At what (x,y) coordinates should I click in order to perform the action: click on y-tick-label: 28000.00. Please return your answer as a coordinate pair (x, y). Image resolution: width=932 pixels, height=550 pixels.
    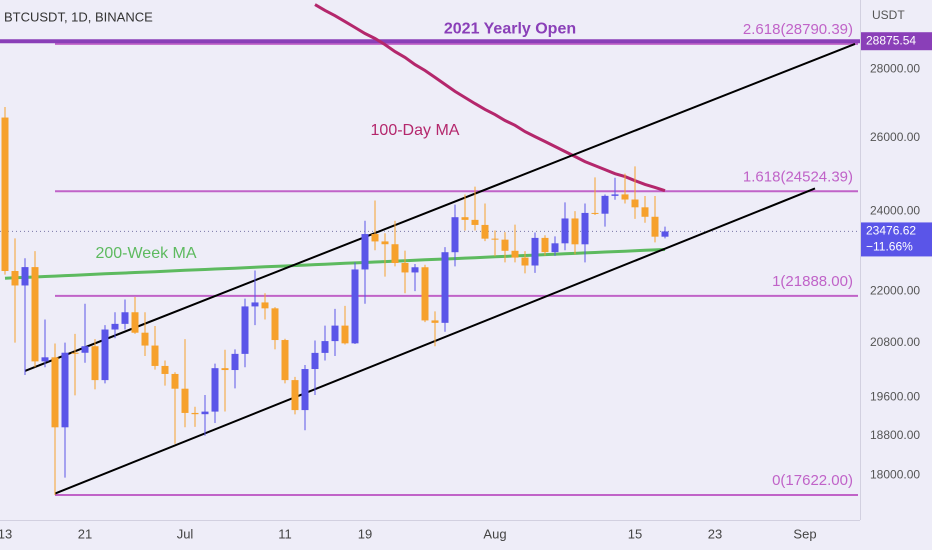
    Looking at the image, I should click on (895, 69).